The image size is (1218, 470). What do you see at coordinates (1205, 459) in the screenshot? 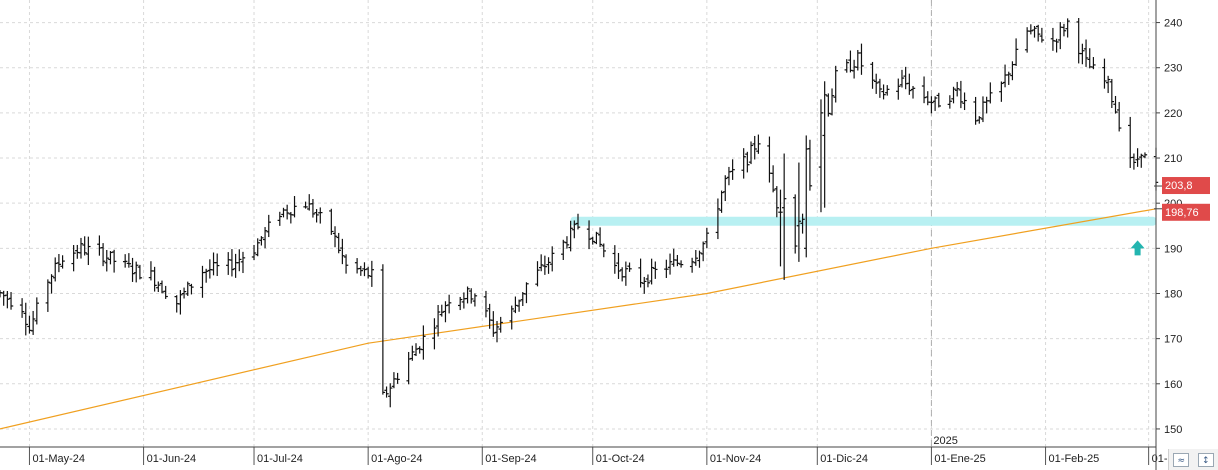
I see `scale-toggle-button: ↕` at bounding box center [1205, 459].